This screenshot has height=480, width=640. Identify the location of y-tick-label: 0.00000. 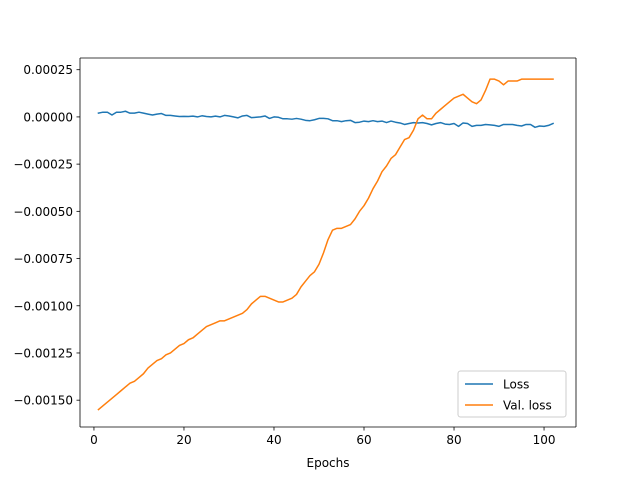
(48, 117).